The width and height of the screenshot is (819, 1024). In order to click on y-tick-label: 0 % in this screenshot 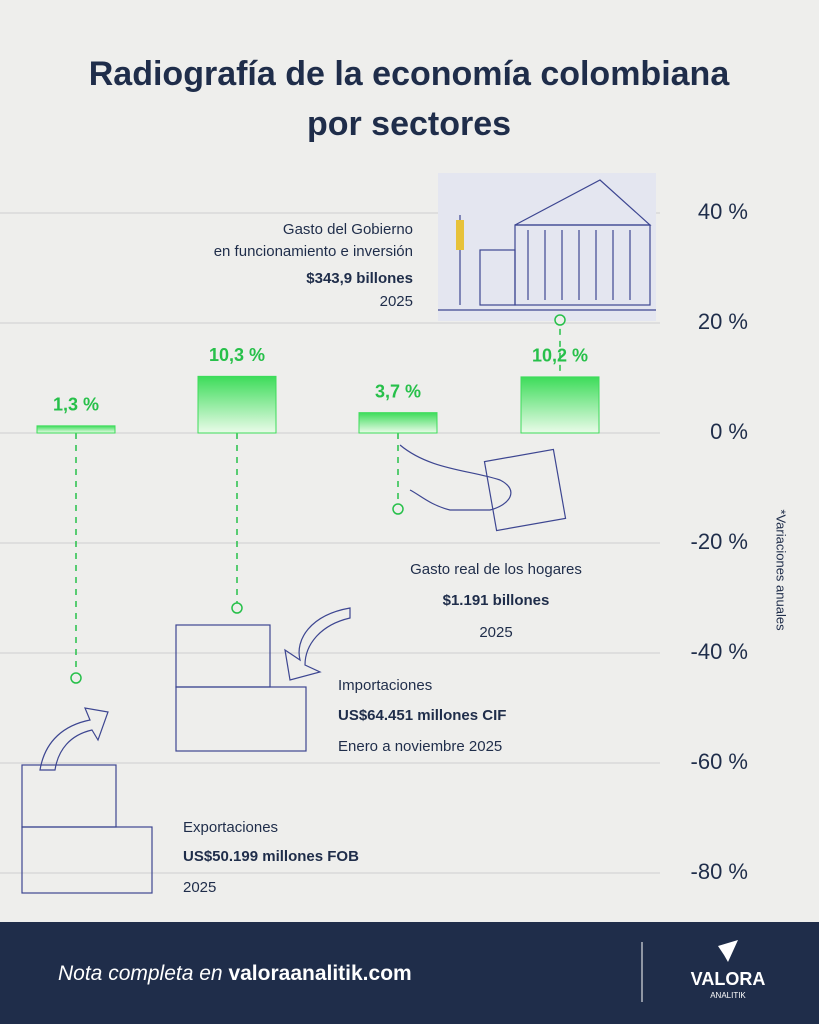, I will do `click(729, 431)`.